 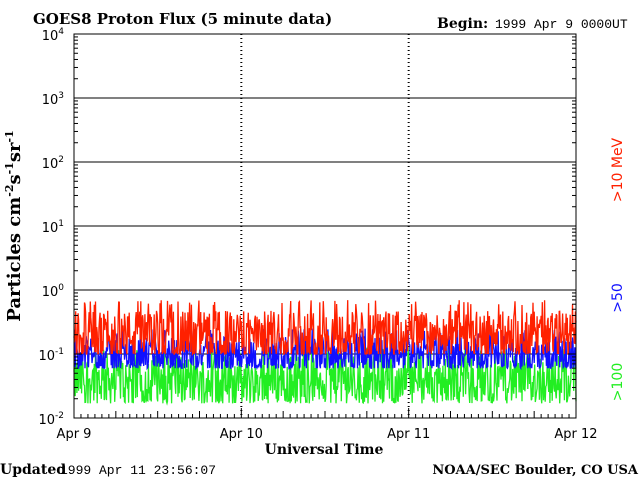 I want to click on x-tick-label: Apr 11, so click(x=408, y=434).